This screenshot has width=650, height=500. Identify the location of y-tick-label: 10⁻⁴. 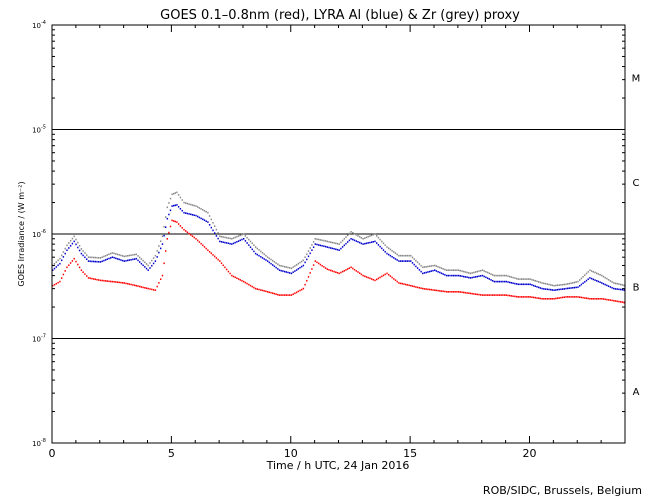
(39, 25).